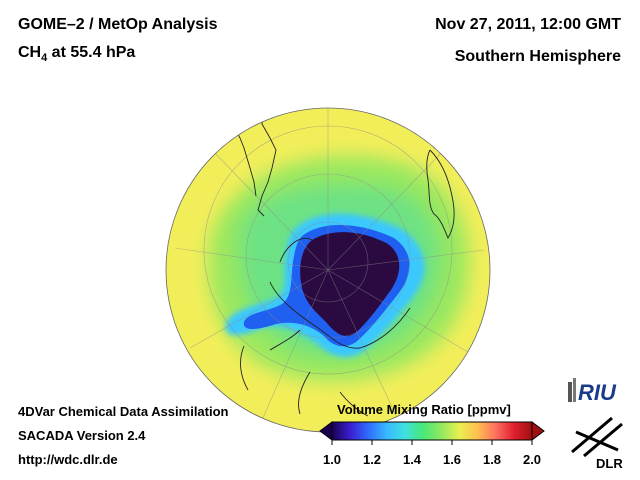 Image resolution: width=640 pixels, height=480 pixels. What do you see at coordinates (424, 409) in the screenshot?
I see `colorbar-title: Volume Mixing Ratio [ppmv]` at bounding box center [424, 409].